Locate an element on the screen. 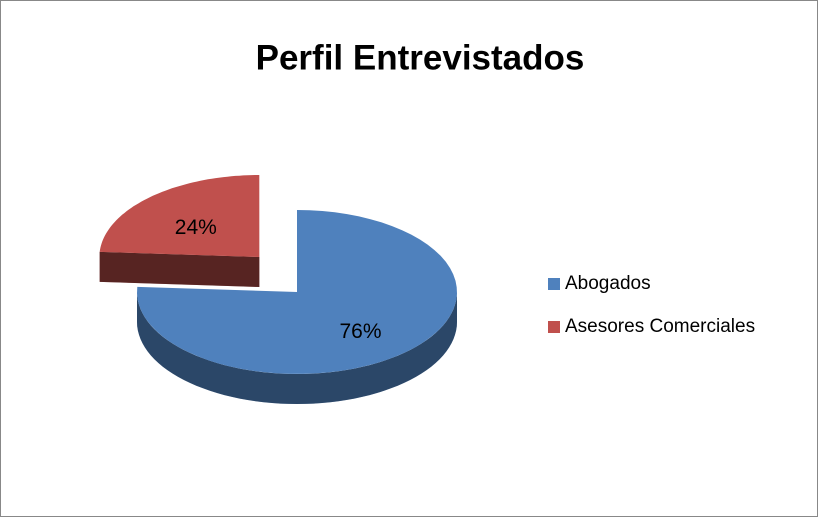  chart-title: Perfil Entrevistados is located at coordinates (420, 57).